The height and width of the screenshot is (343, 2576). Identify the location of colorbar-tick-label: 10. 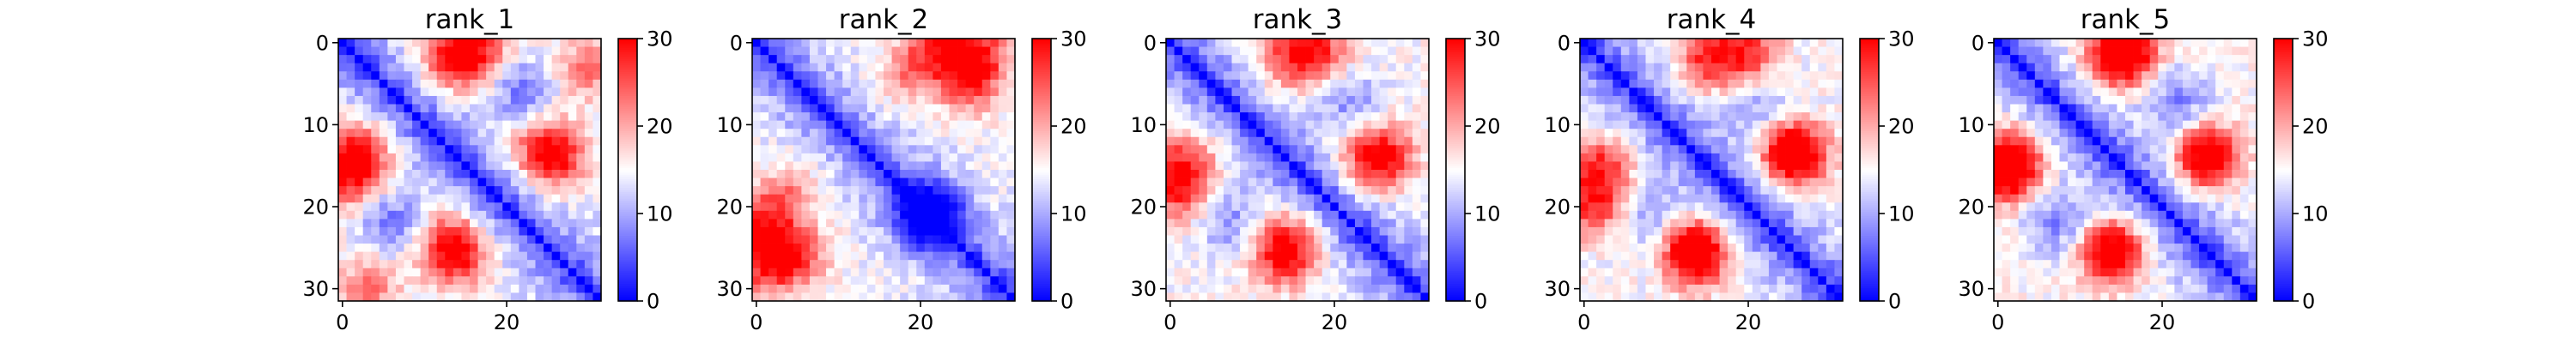
(1488, 214).